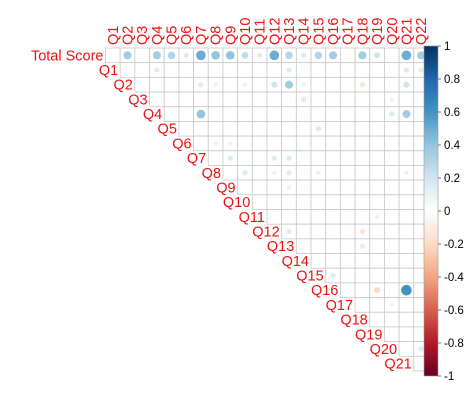 This screenshot has width=469, height=411. I want to click on colorbar-tick-label: 0.6, so click(452, 113).